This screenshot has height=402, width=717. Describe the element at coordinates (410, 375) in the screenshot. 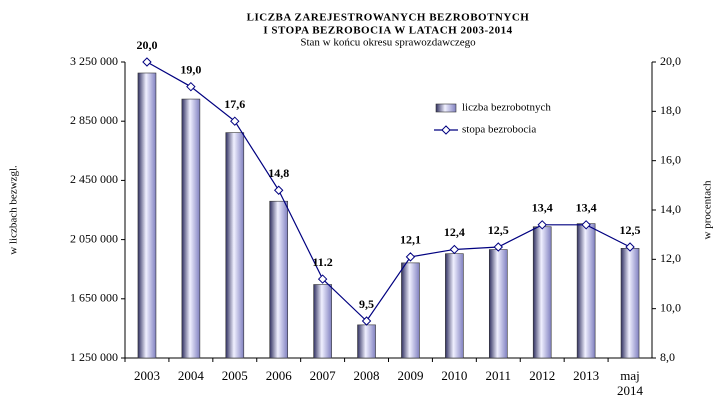

I see `x-tick-label: 2009` at that location.